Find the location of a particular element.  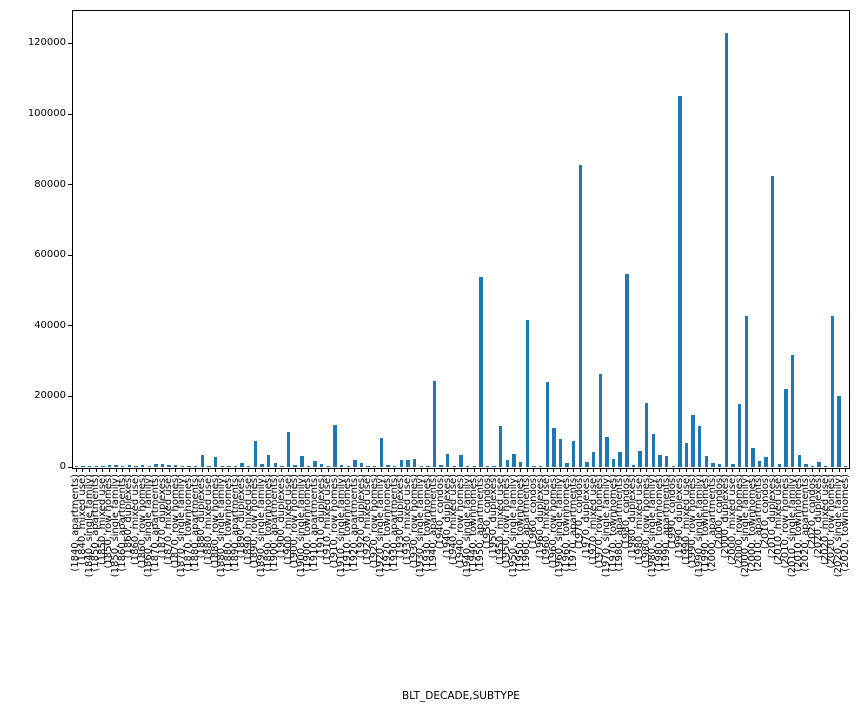

y-tick-label: 40000 is located at coordinates (50, 325).